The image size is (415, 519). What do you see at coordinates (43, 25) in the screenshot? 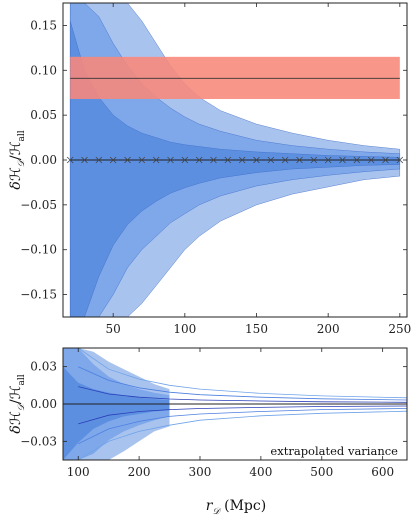
I see `top-y-tick-label: 0.15` at bounding box center [43, 25].